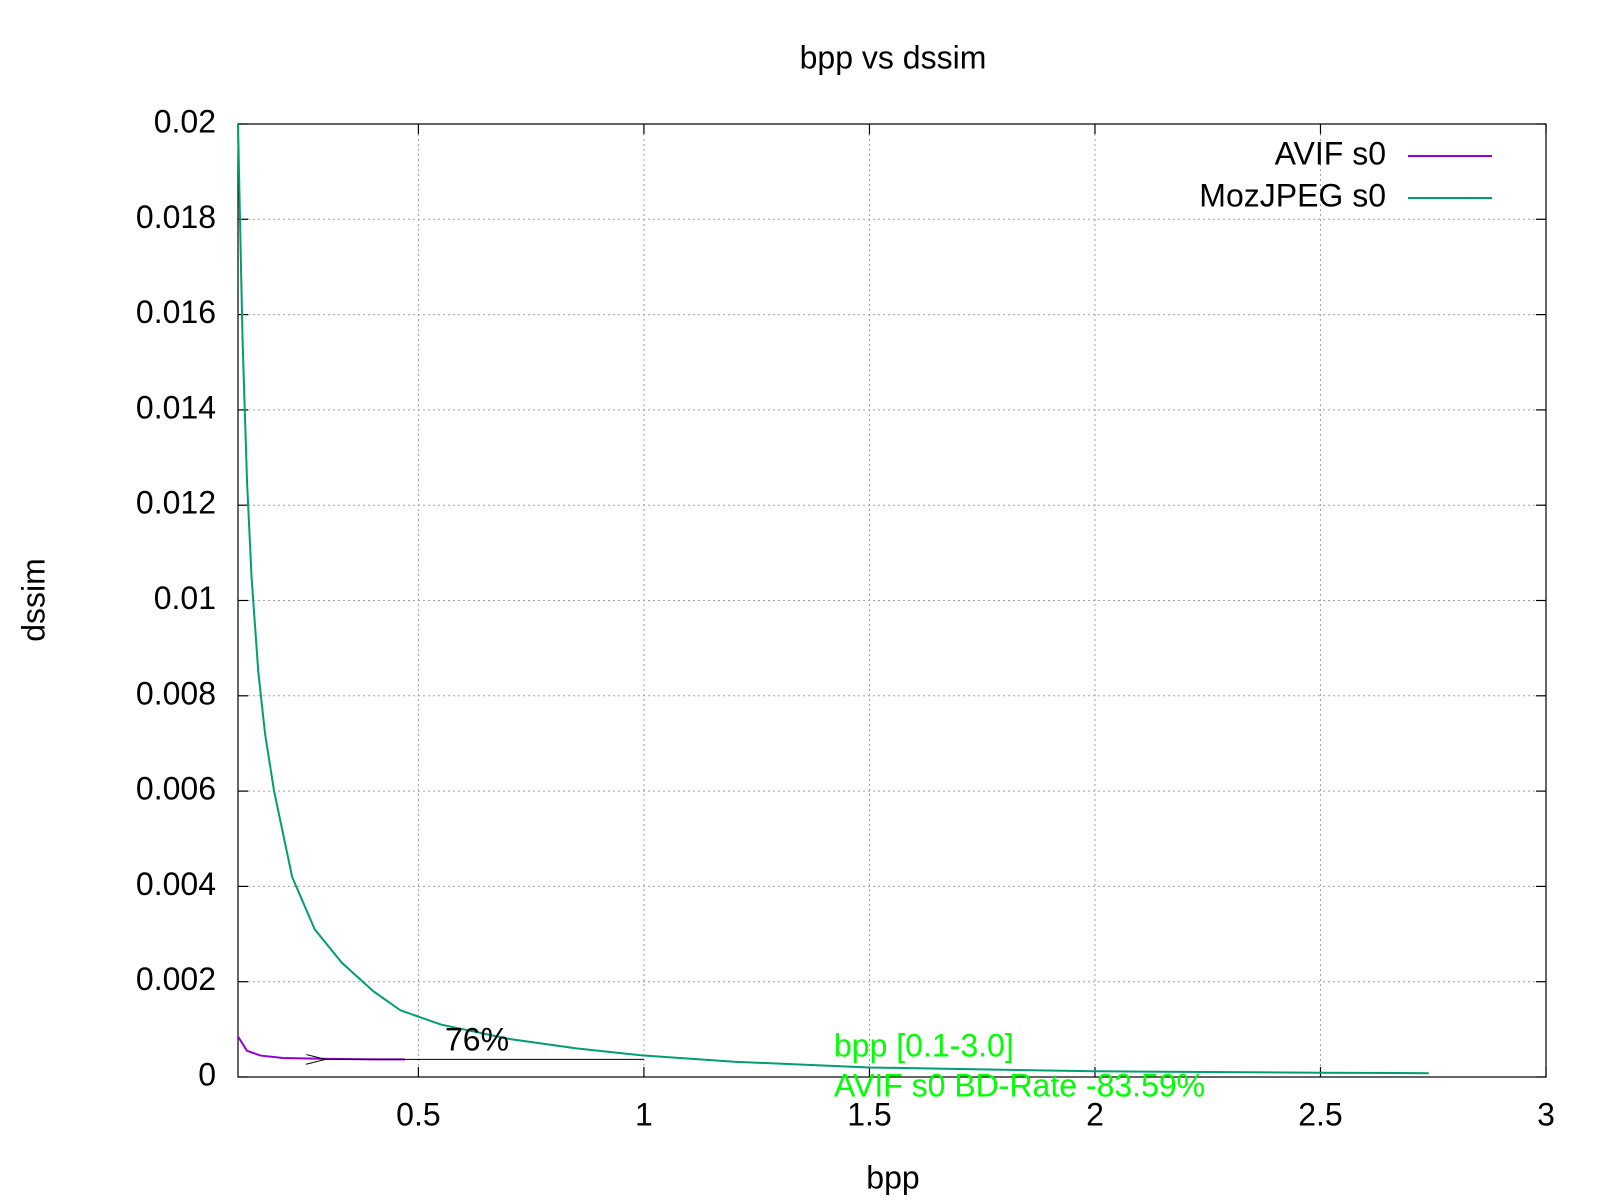  Describe the element at coordinates (1546, 1114) in the screenshot. I see `x-tick-label: 3` at that location.